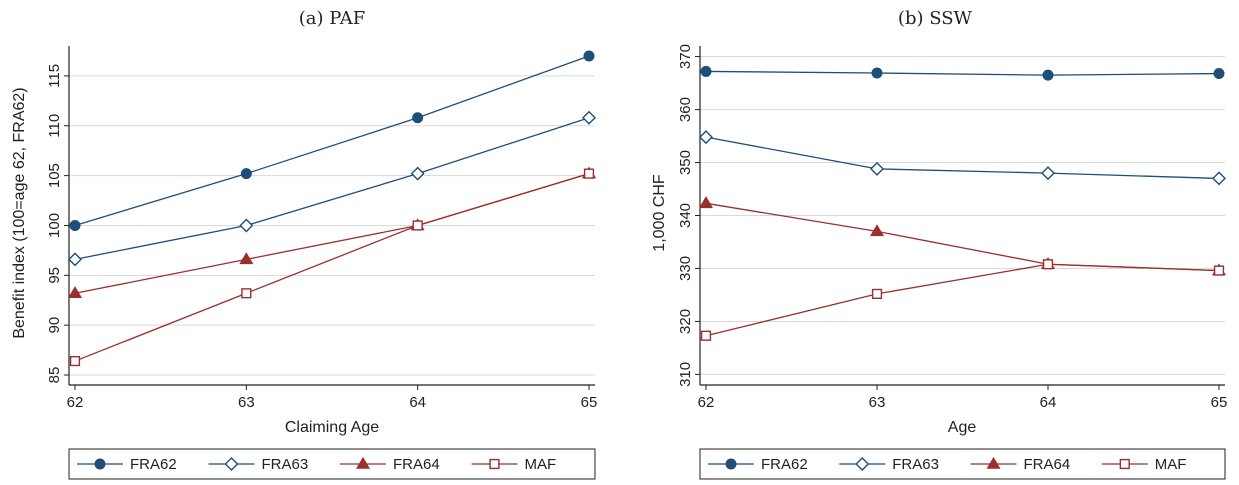 Image resolution: width=1239 pixels, height=485 pixels. Describe the element at coordinates (332, 18) in the screenshot. I see `panel-title: (a) PAF` at that location.